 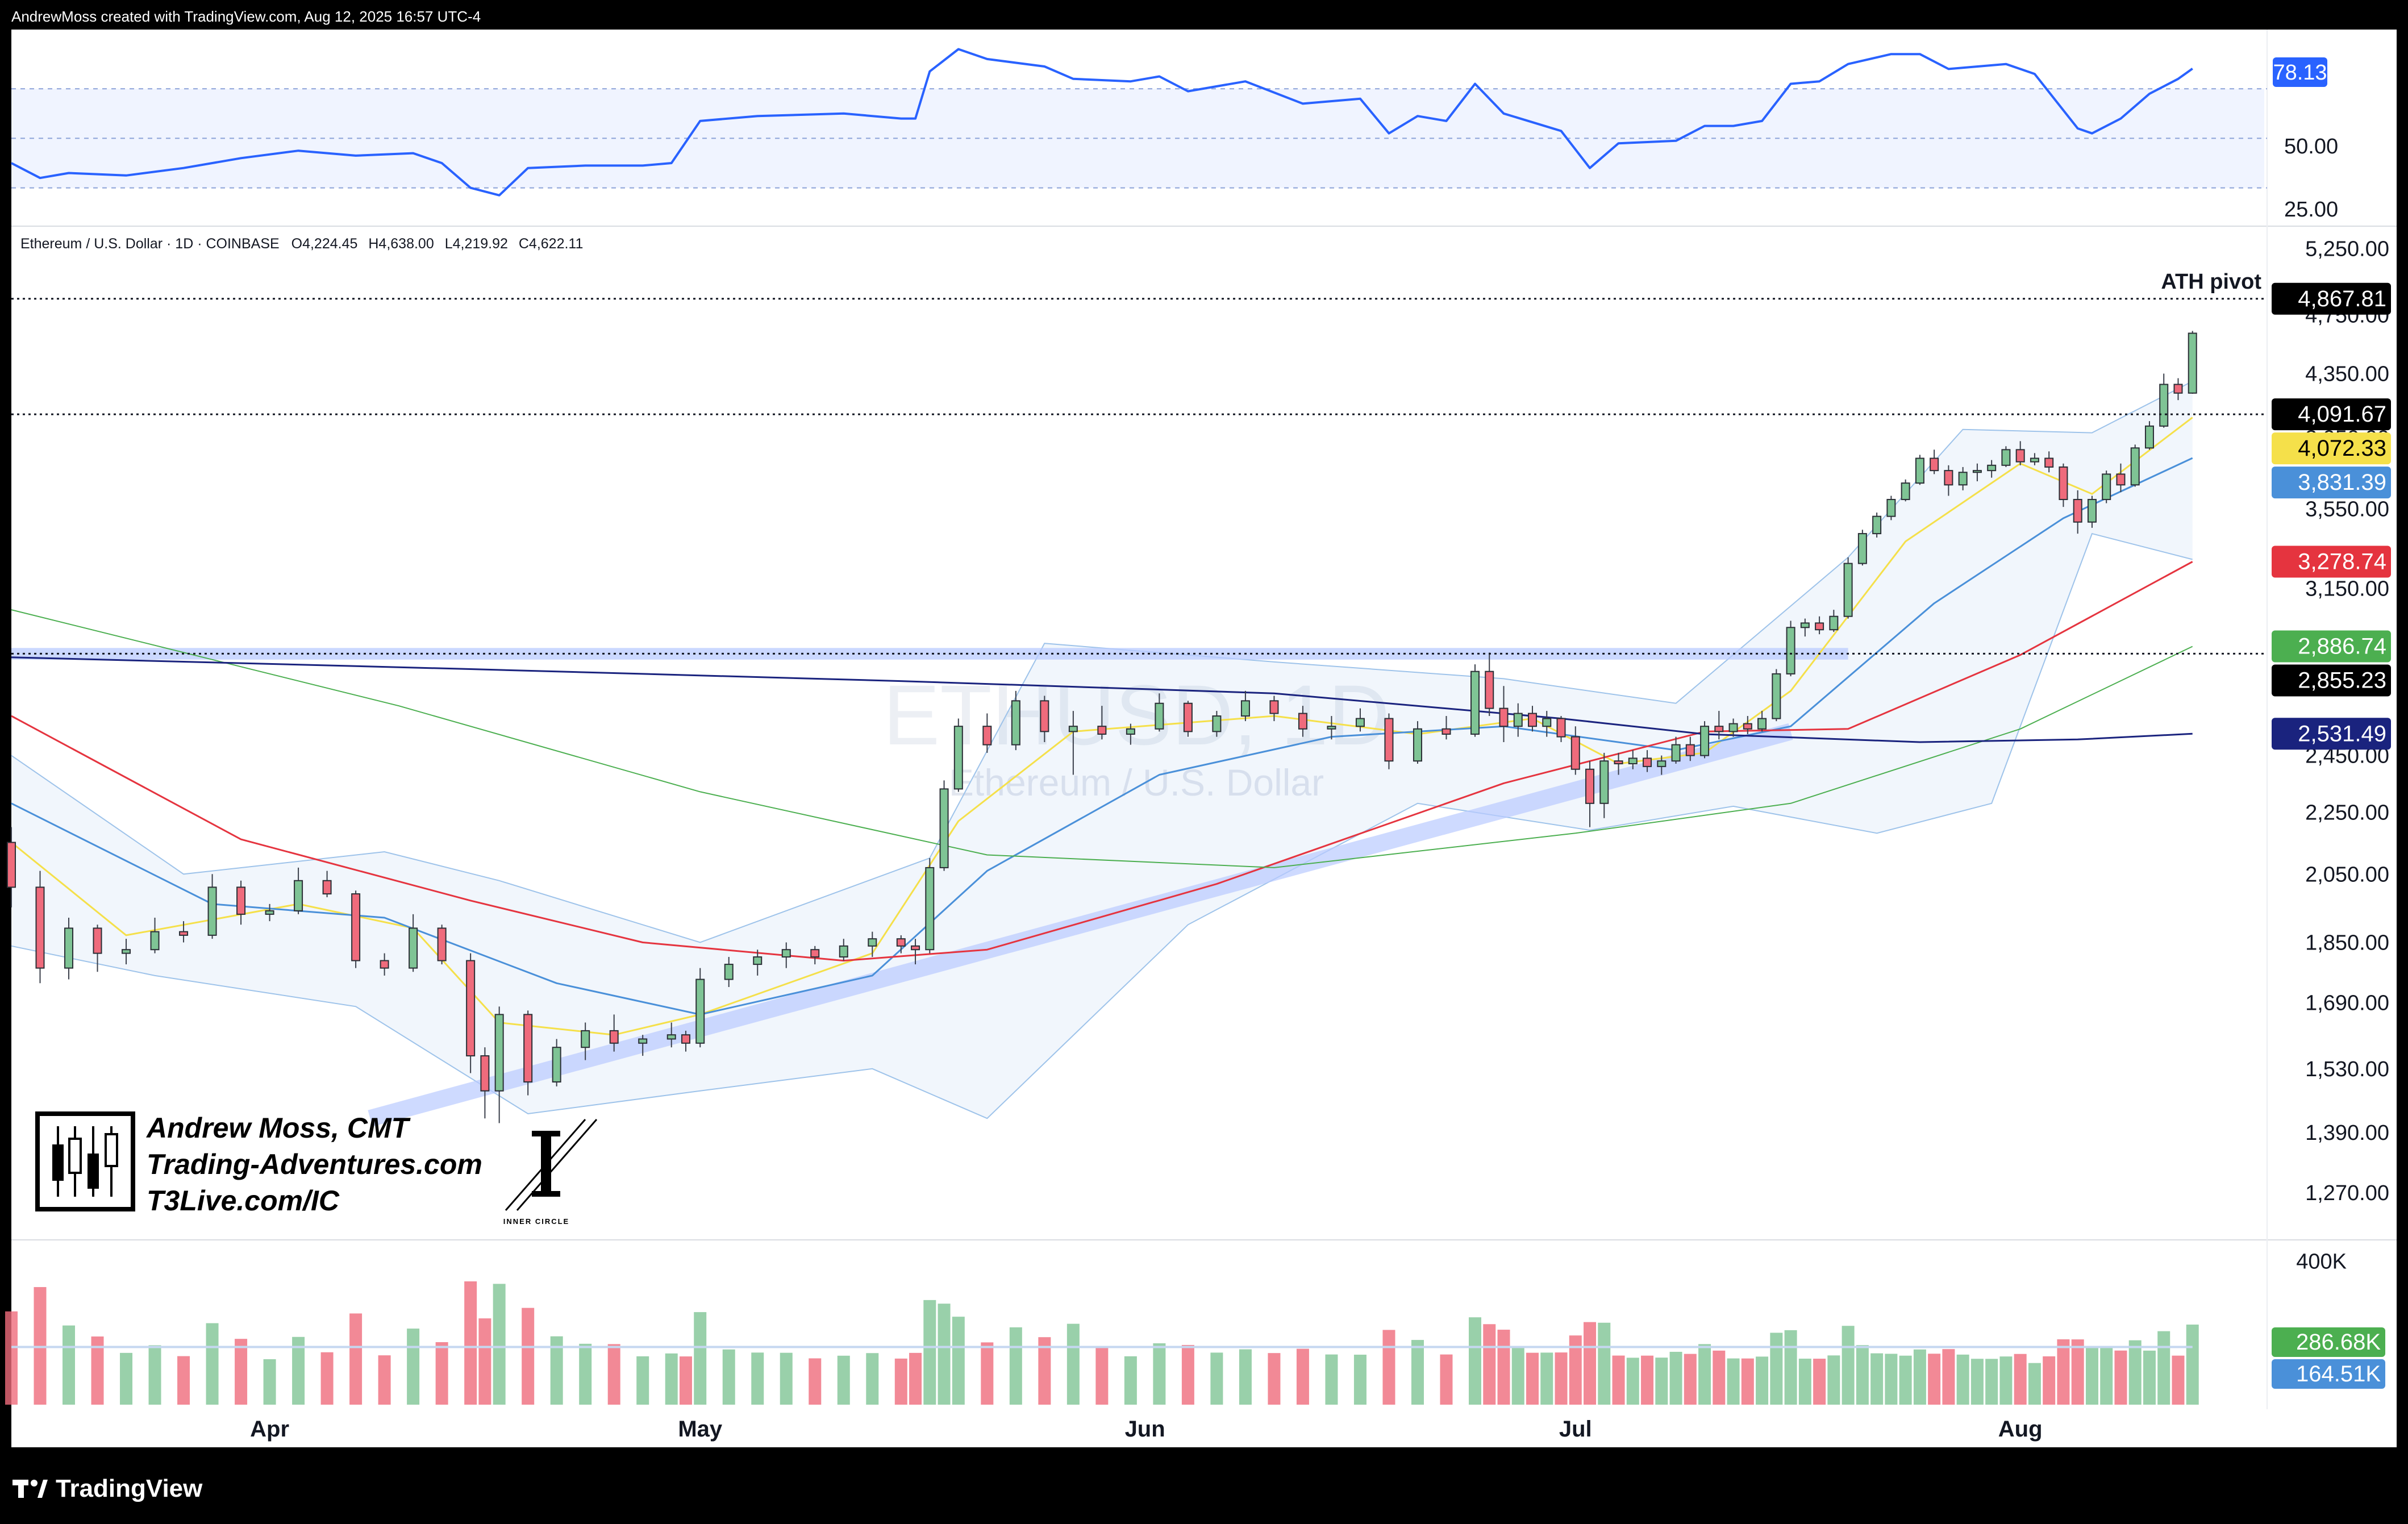 What do you see at coordinates (476, 244) in the screenshot?
I see `ohlc-low: L4,219.92` at bounding box center [476, 244].